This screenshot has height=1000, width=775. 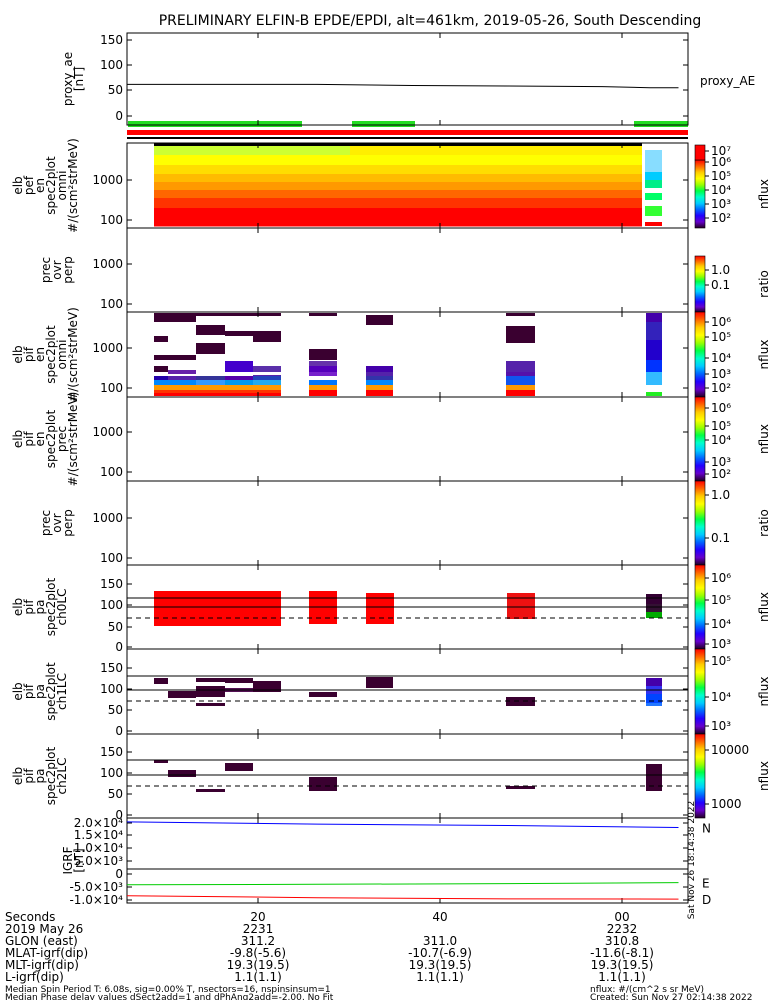 What do you see at coordinates (622, 929) in the screenshot?
I see `footer-value: 2232` at bounding box center [622, 929].